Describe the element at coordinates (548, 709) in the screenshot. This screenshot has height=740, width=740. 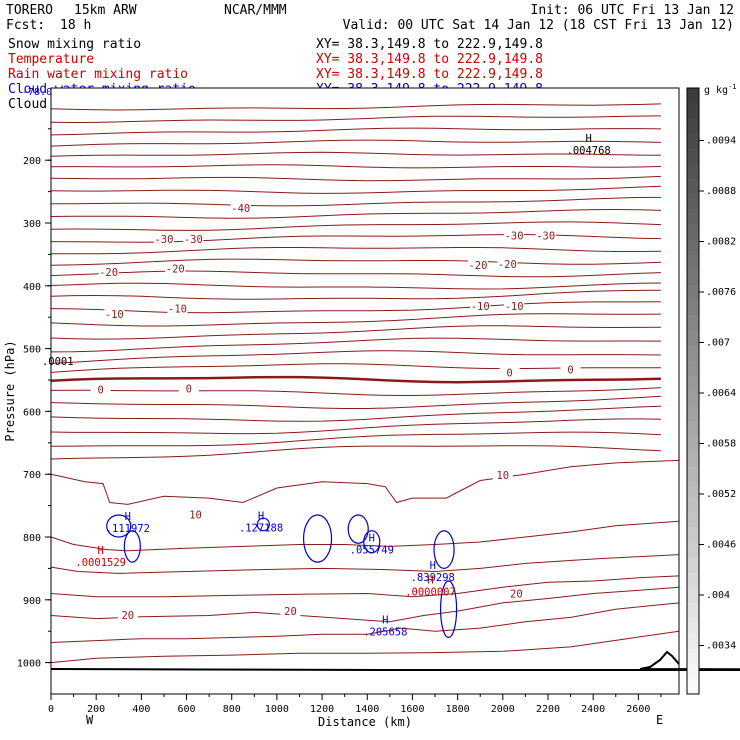
I see `x-tick-label: 2200` at that location.